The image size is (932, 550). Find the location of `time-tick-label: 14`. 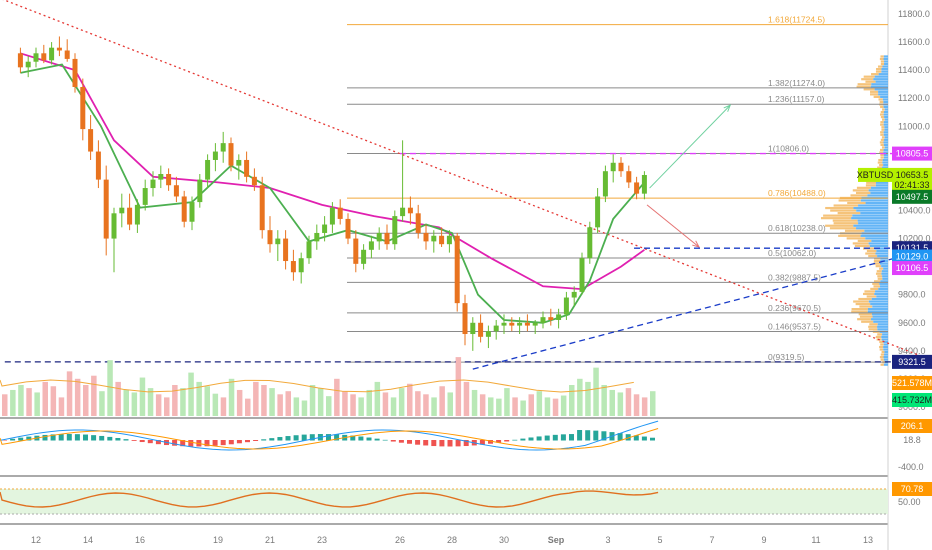

time-tick-label: 14 is located at coordinates (88, 540).